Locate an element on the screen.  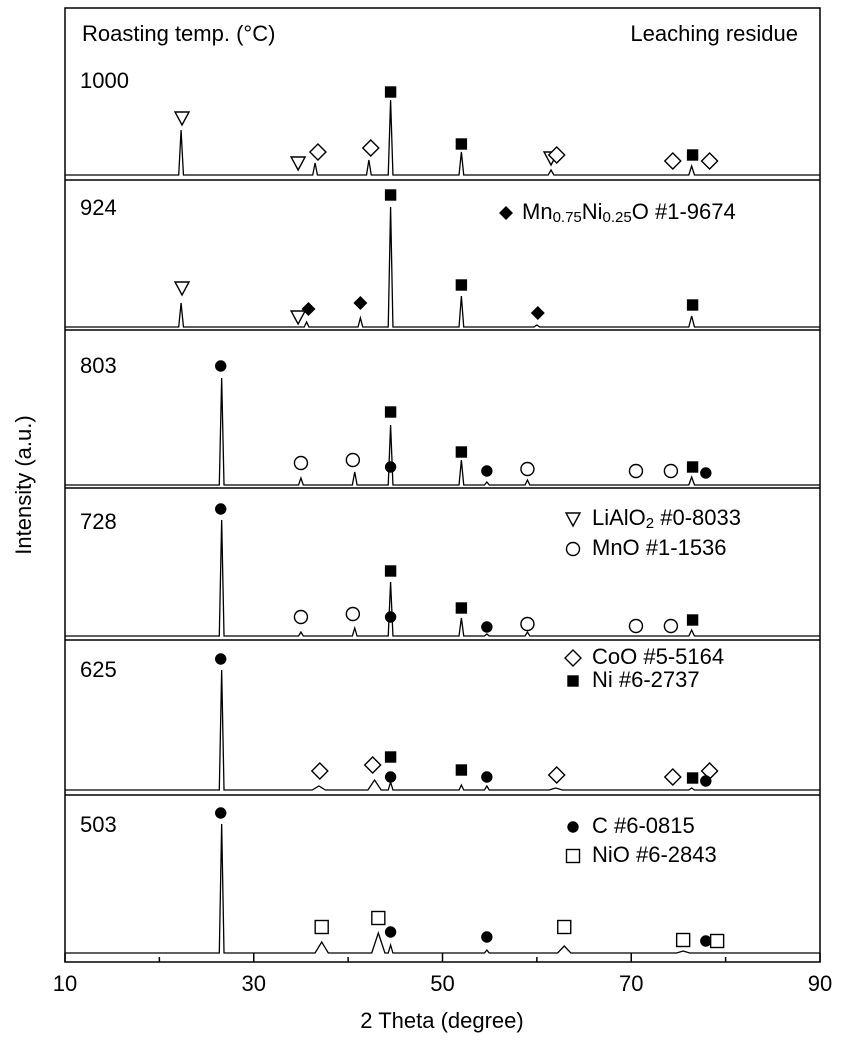
legend-label-part: NiO #6-2843 is located at coordinates (654, 854).